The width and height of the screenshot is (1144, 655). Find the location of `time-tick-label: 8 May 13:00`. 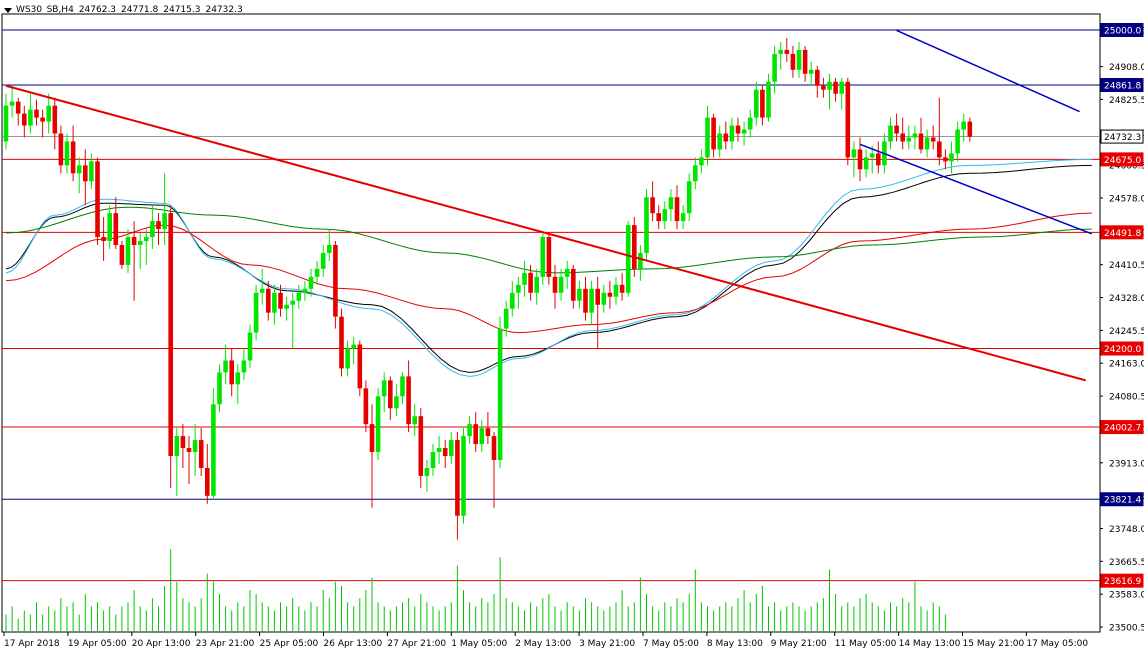

time-tick-label: 8 May 13:00 is located at coordinates (735, 644).